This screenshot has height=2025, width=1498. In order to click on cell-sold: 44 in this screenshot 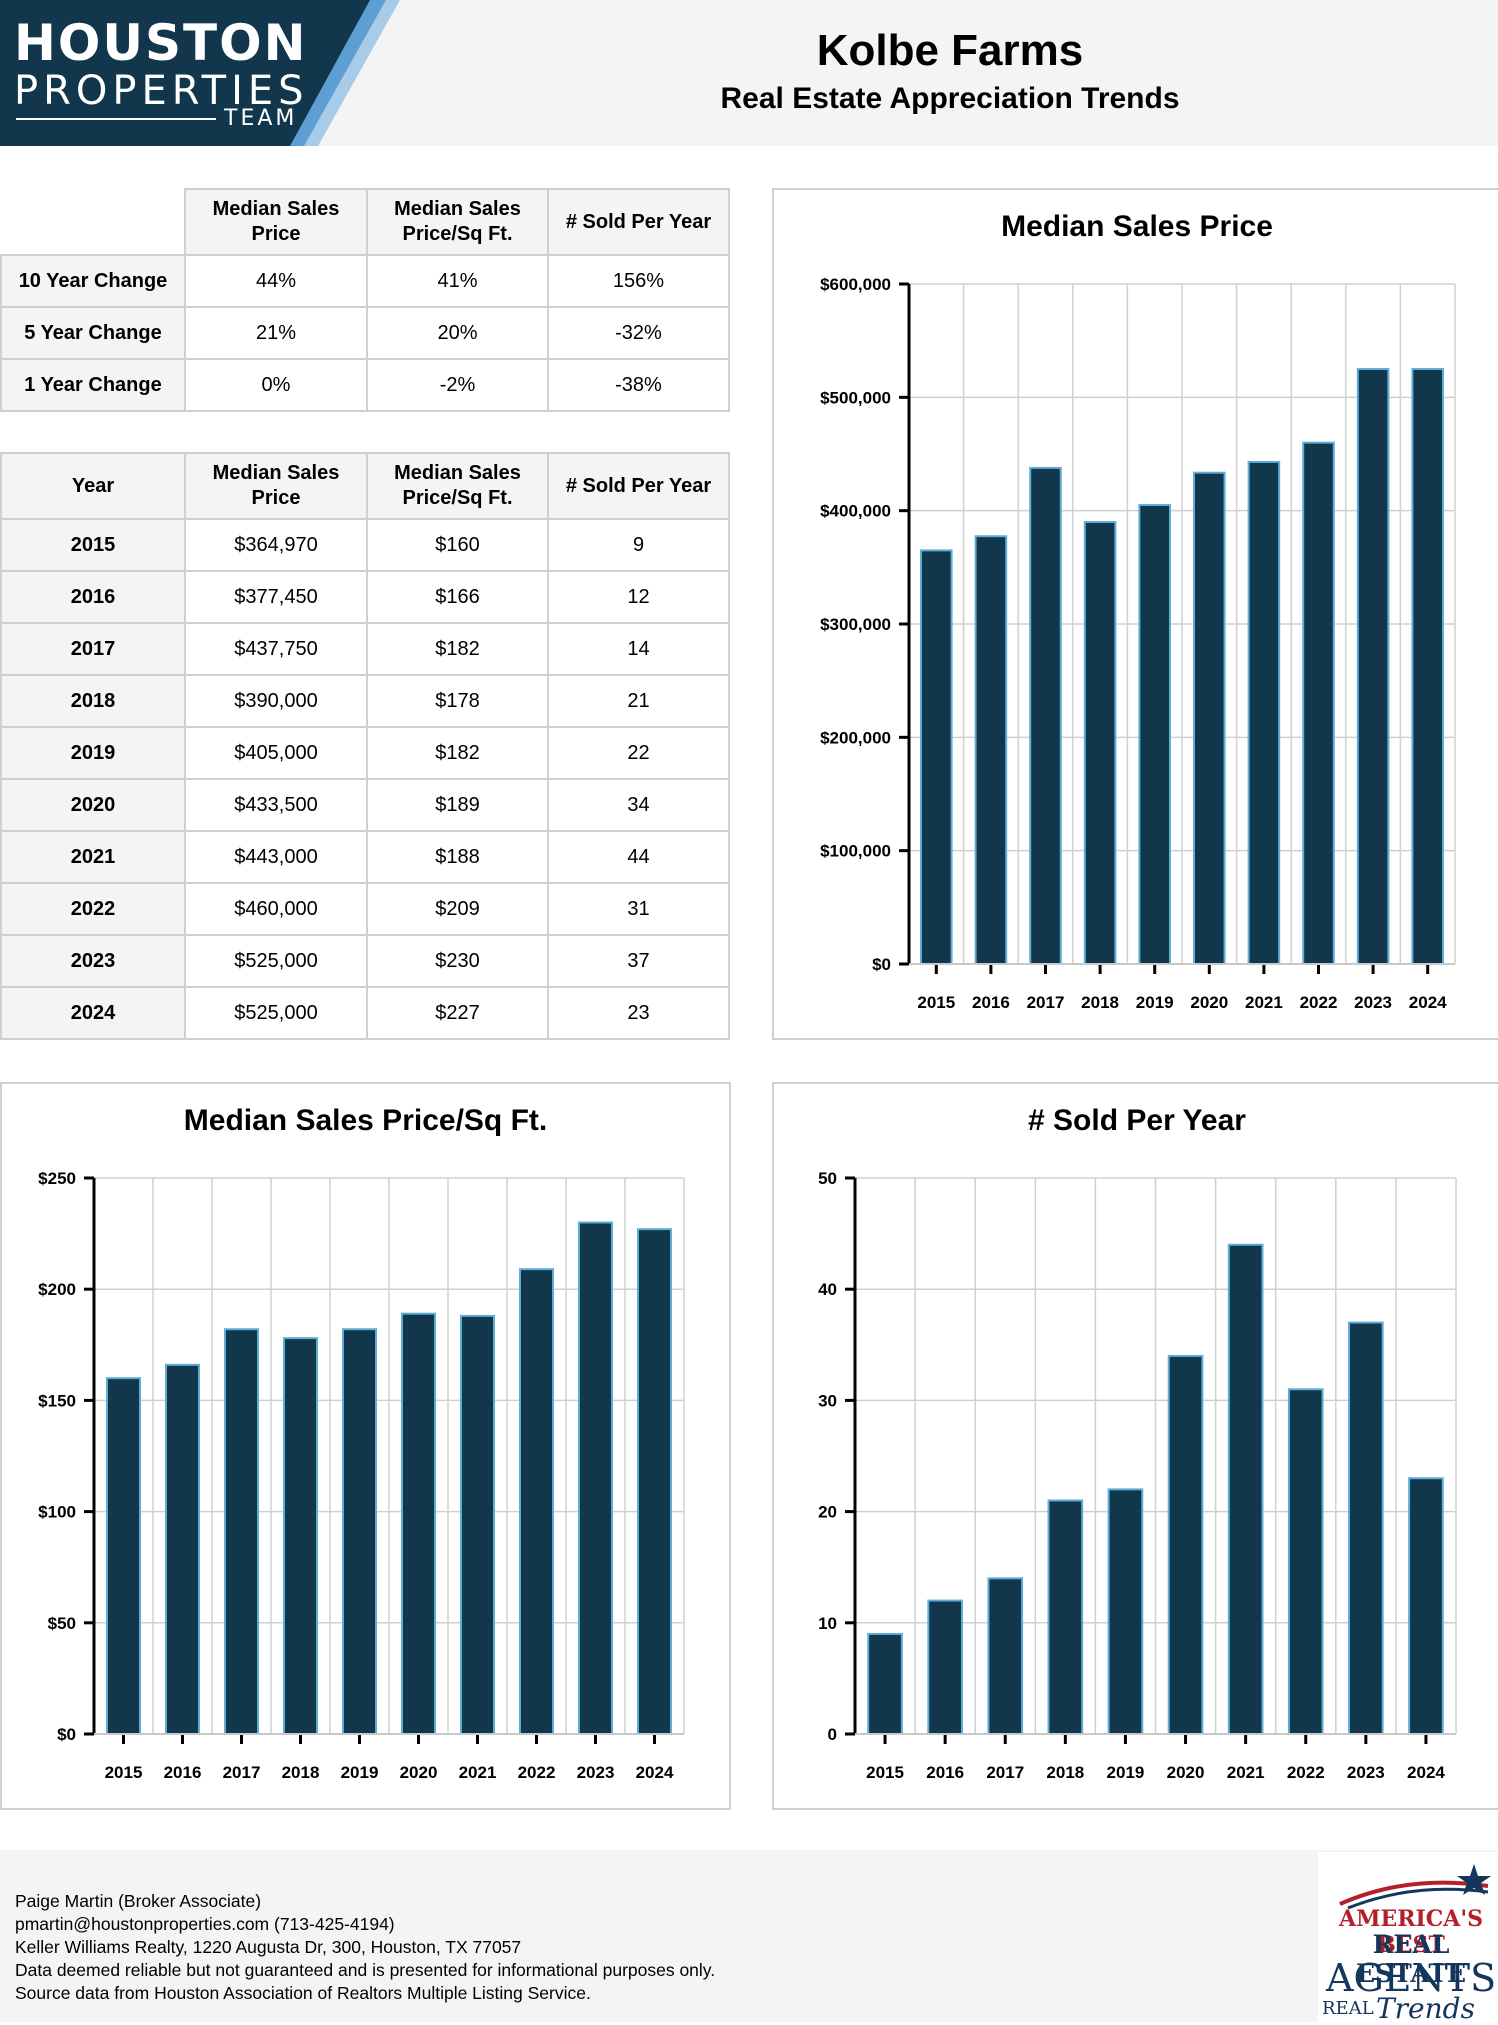, I will do `click(638, 857)`.